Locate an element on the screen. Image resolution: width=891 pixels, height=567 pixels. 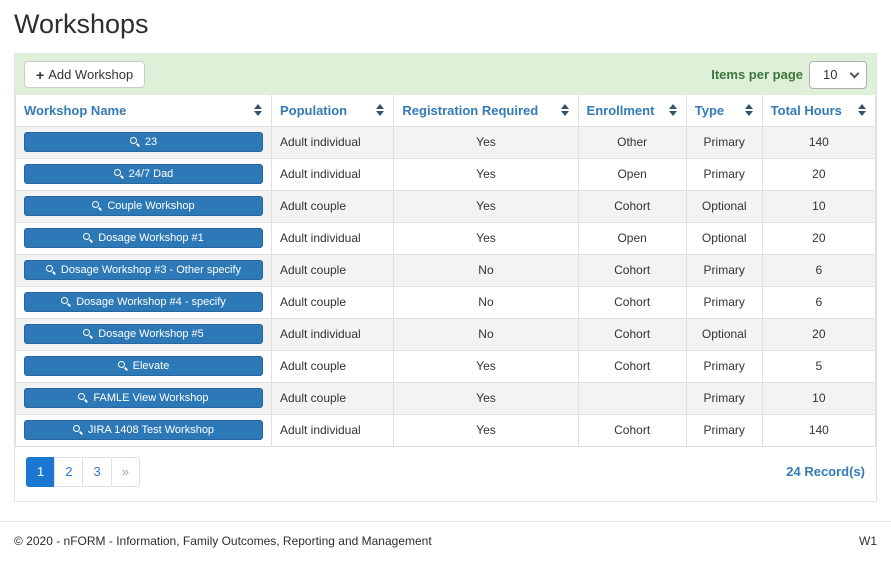
items-per-page-select-wrap: 10 is located at coordinates (838, 74).